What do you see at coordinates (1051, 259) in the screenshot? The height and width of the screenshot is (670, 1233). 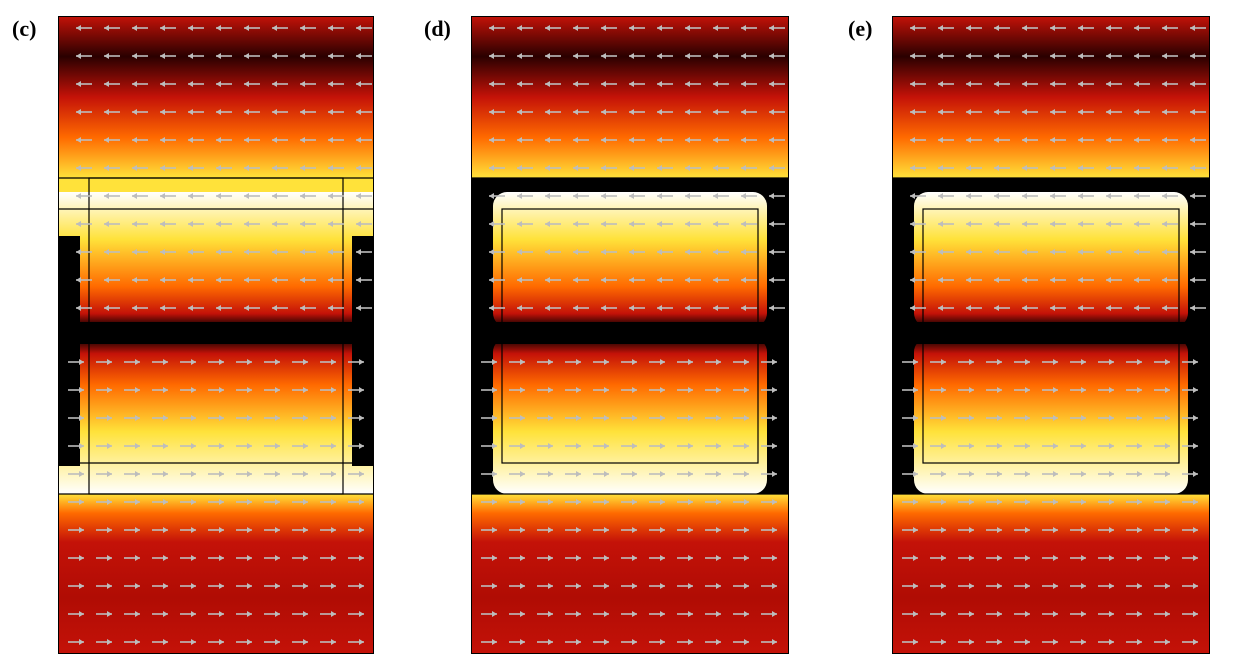 I see `upper-hot-zone` at bounding box center [1051, 259].